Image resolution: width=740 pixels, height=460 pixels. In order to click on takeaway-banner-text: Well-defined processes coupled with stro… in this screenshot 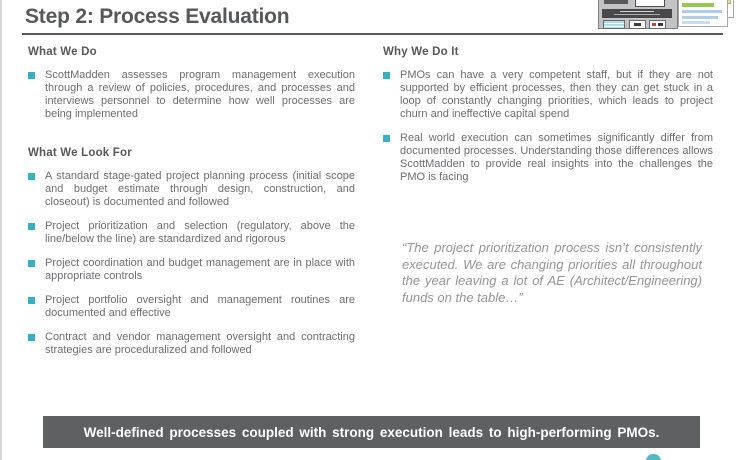, I will do `click(371, 432)`.